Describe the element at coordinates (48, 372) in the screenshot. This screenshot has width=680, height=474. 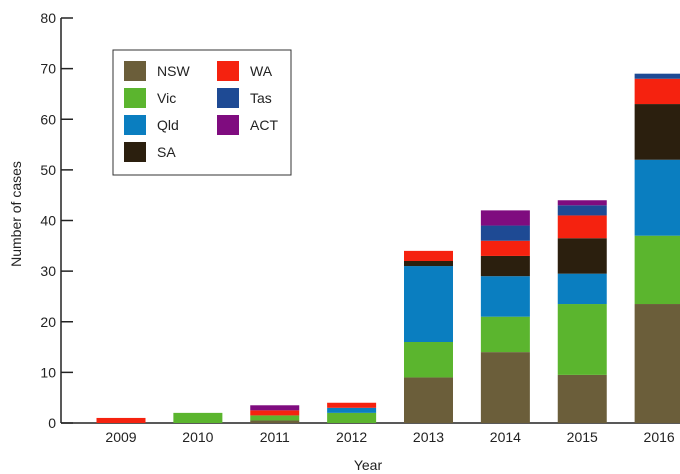
I see `y-tick-label: 10` at that location.